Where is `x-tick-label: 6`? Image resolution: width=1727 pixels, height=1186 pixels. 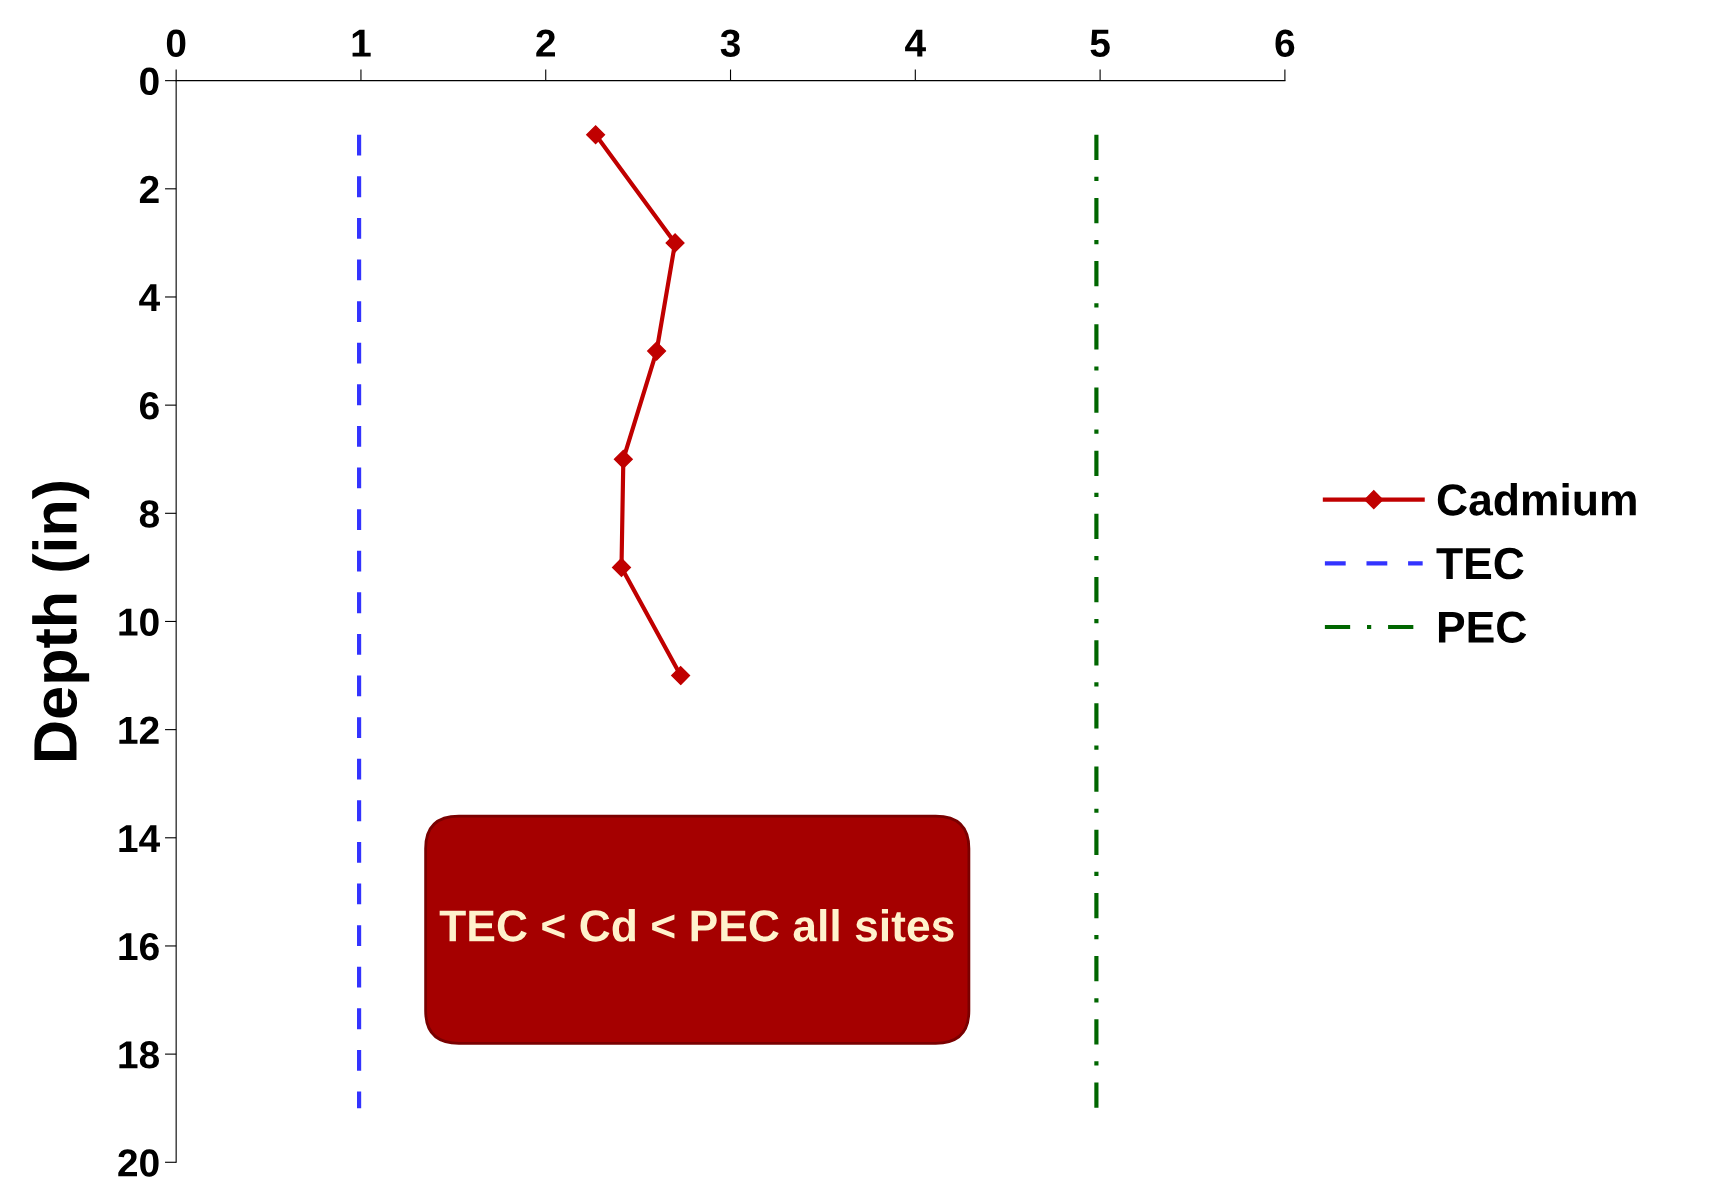 x-tick-label: 6 is located at coordinates (1285, 43).